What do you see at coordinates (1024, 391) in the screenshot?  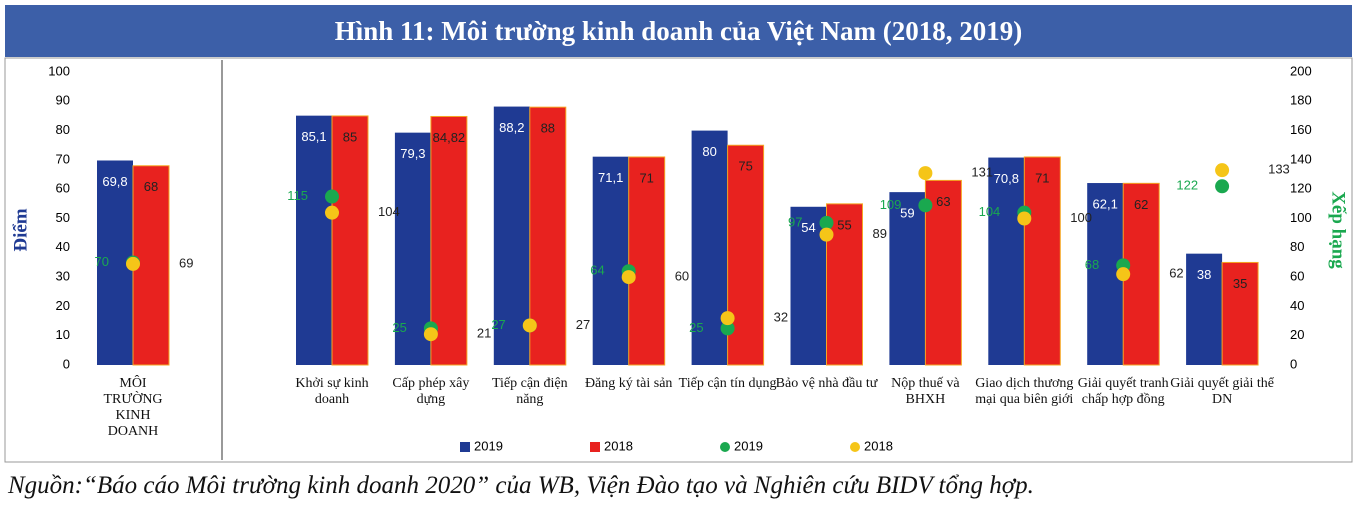 I see `x-tick-label: Giao dịch thương mại qua biên giới` at bounding box center [1024, 391].